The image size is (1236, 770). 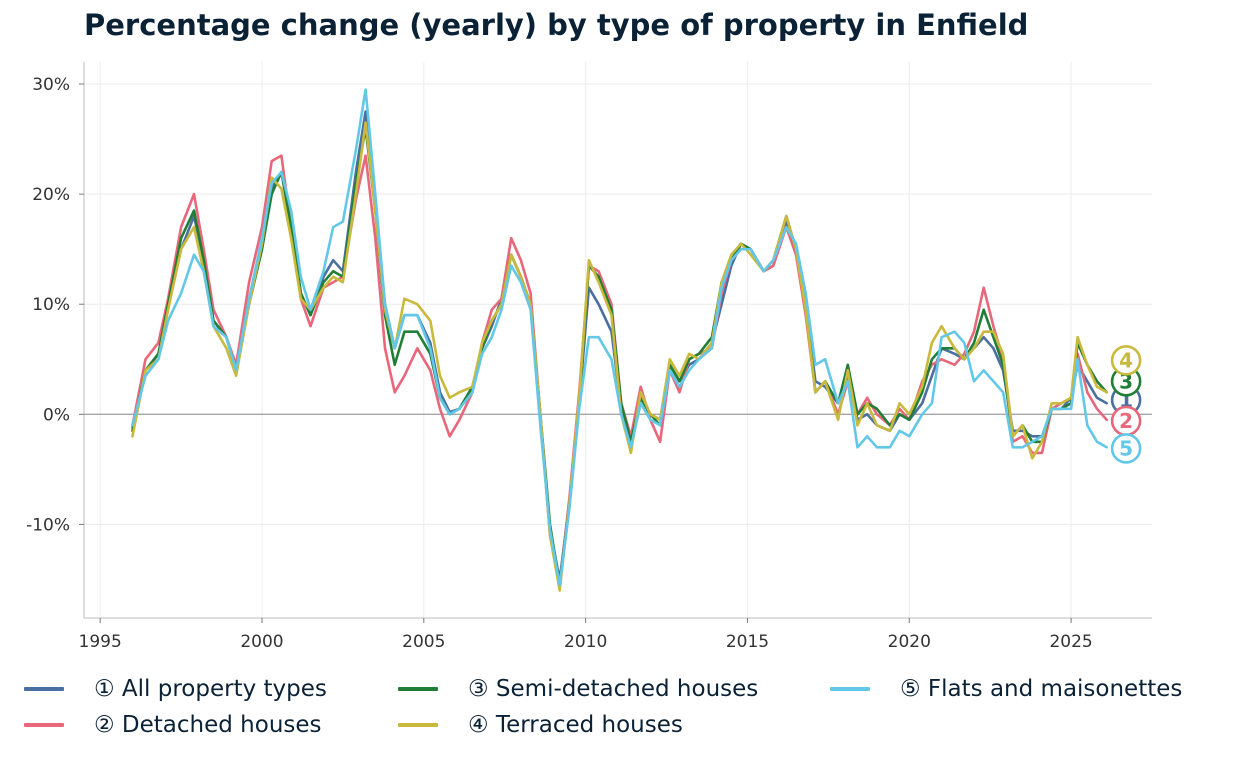 What do you see at coordinates (210, 689) in the screenshot?
I see `legend-label: ① All property types` at bounding box center [210, 689].